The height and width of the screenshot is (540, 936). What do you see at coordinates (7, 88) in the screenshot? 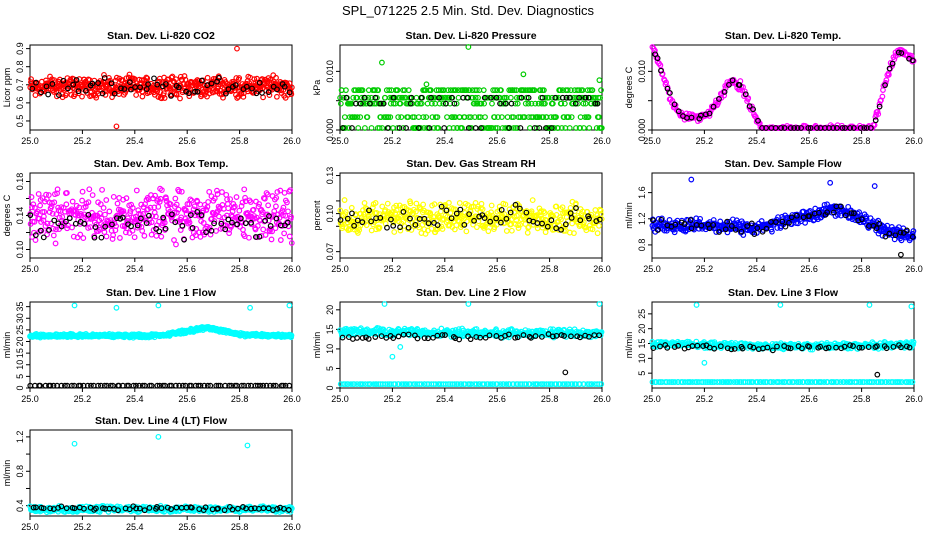
I see `y-axis-label: Licor ppm` at bounding box center [7, 88].